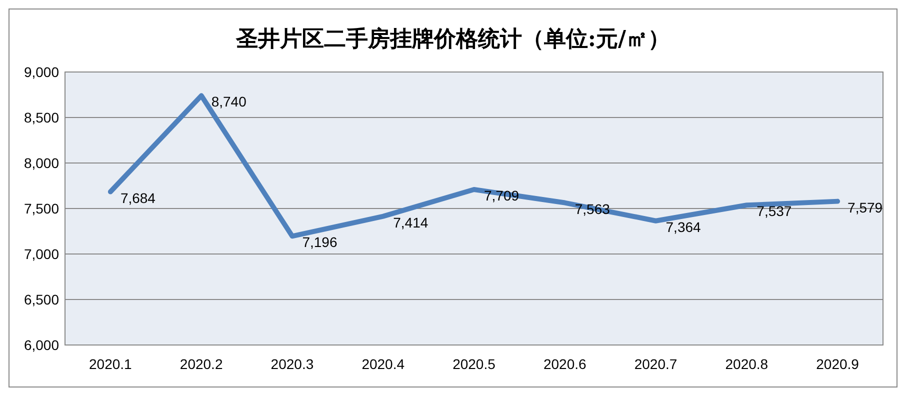 This screenshot has height=397, width=907. I want to click on x-tick-label: 2020.9, so click(838, 364).